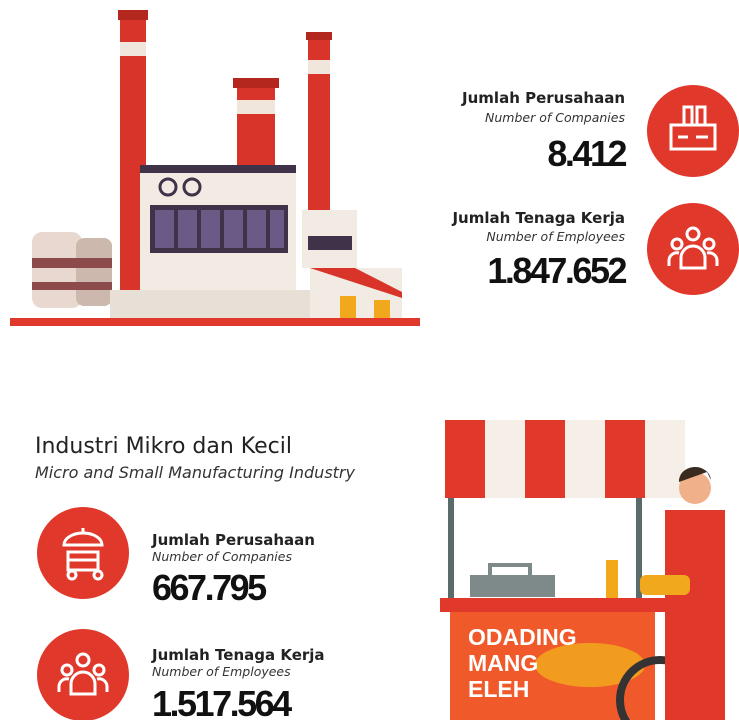  I want to click on cart-sign: MANG, so click(503, 663).